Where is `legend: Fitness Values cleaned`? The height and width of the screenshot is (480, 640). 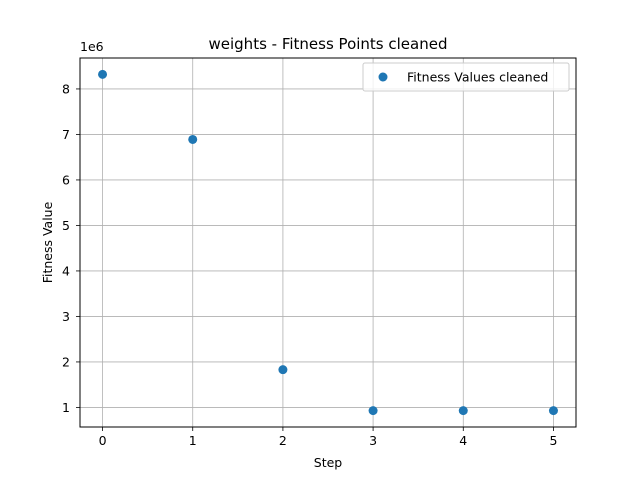
legend: Fitness Values cleaned is located at coordinates (466, 77).